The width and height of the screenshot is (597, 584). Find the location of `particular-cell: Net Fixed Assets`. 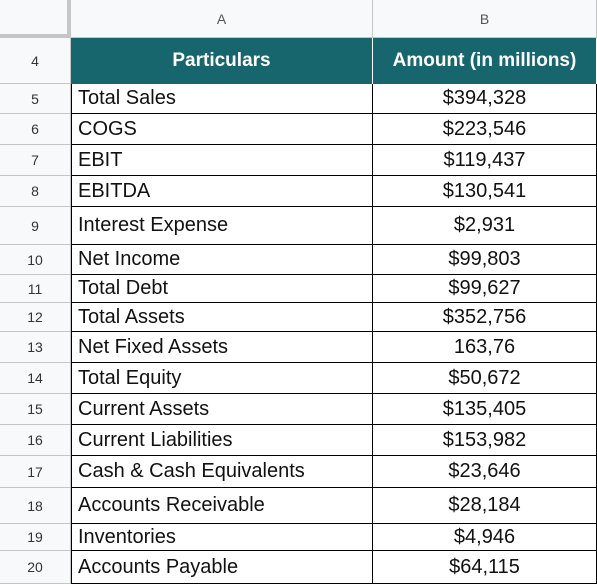

particular-cell: Net Fixed Assets is located at coordinates (222, 347).